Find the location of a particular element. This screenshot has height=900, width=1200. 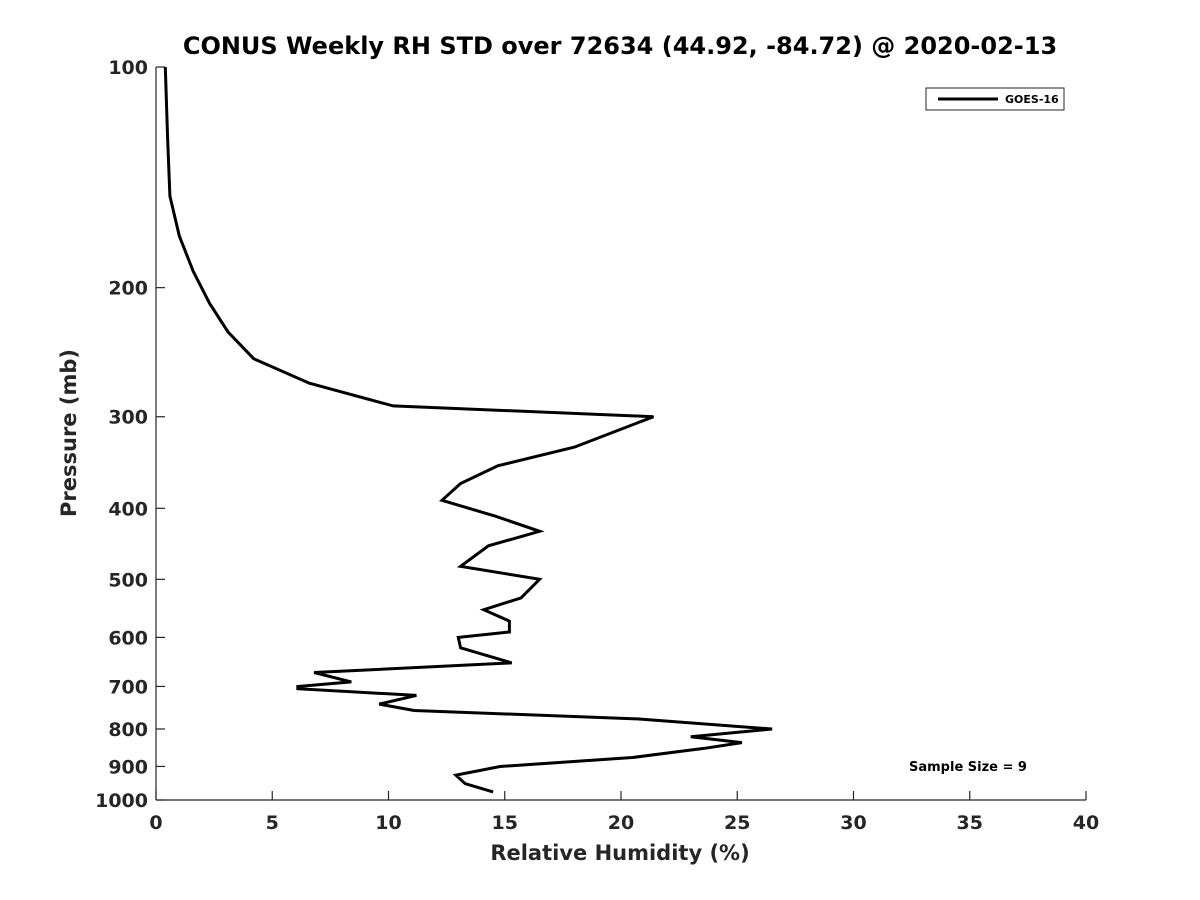

x-tick-label: 5 is located at coordinates (272, 823).